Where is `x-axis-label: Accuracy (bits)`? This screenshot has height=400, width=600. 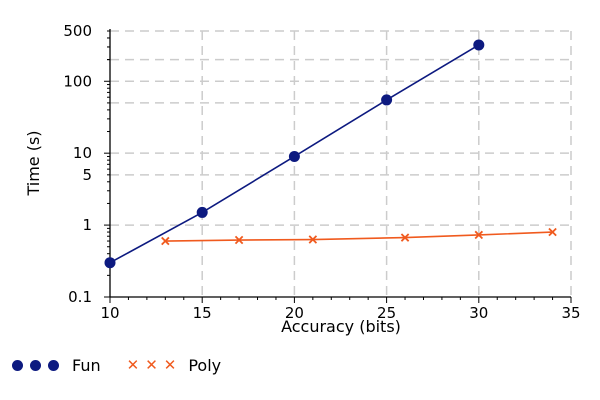
x-axis-label: Accuracy (bits) is located at coordinates (341, 326).